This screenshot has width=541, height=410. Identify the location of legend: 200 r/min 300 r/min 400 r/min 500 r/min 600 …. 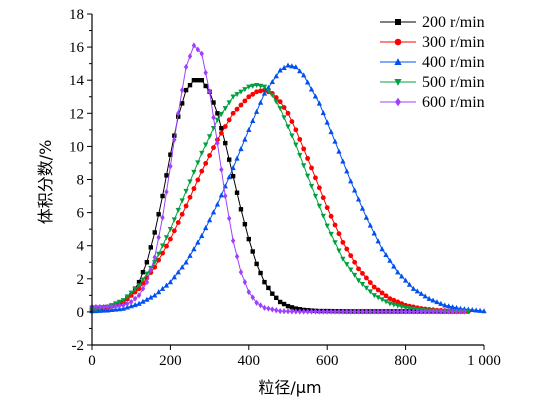
(432, 62).